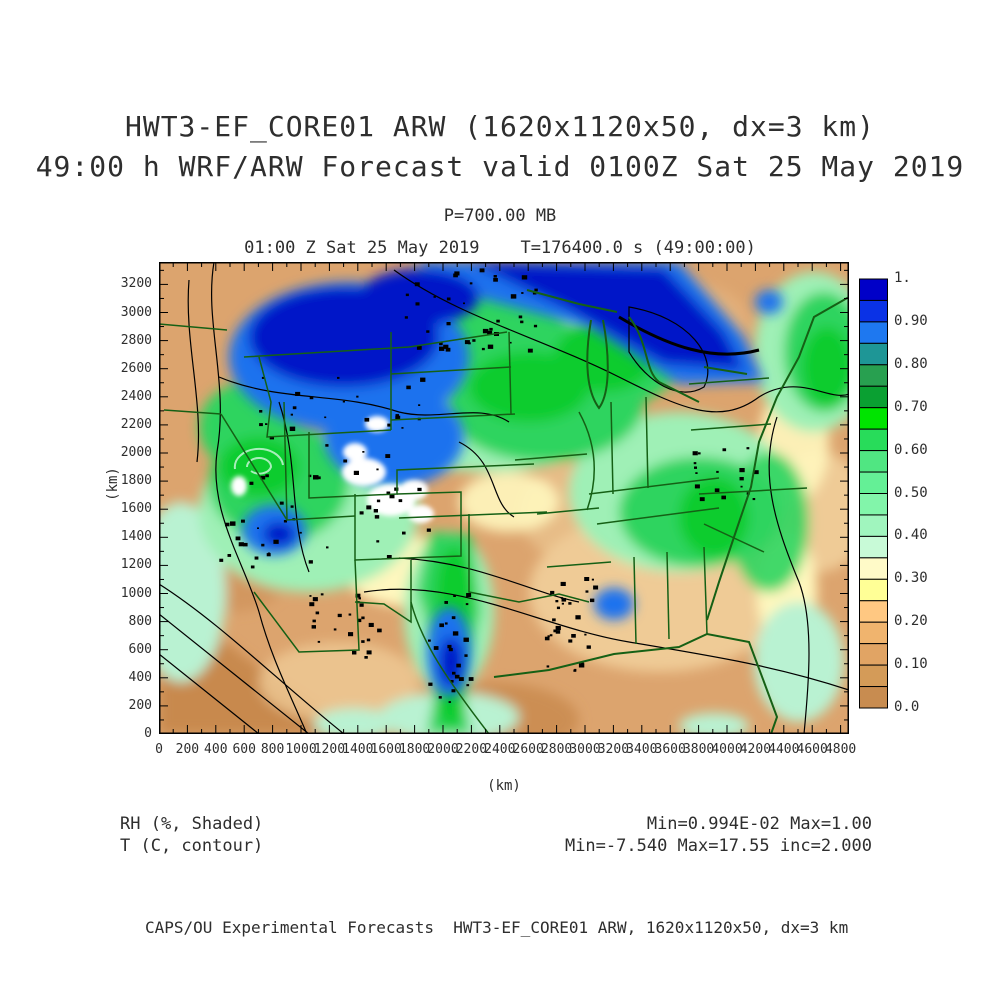 This screenshot has height=1000, width=1000. What do you see at coordinates (136, 452) in the screenshot?
I see `y-tick-label: 2000` at bounding box center [136, 452].